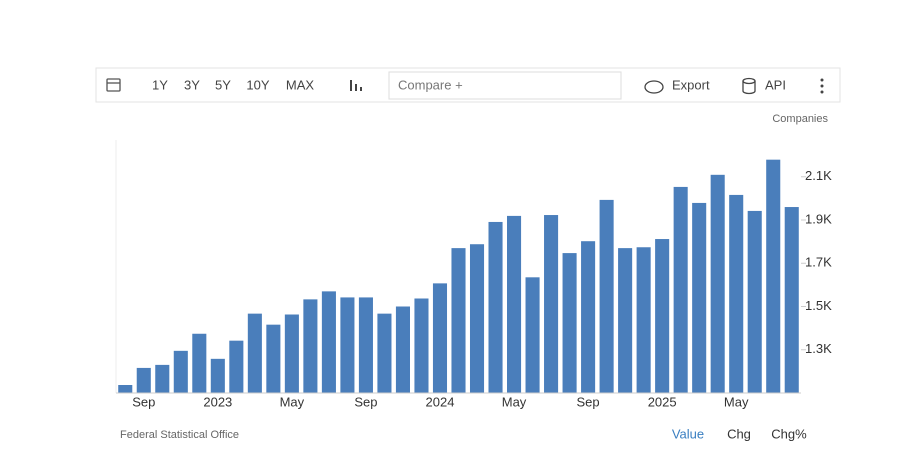 This screenshot has width=908, height=471. Describe the element at coordinates (739, 433) in the screenshot. I see `view-tab: Chg` at that location.